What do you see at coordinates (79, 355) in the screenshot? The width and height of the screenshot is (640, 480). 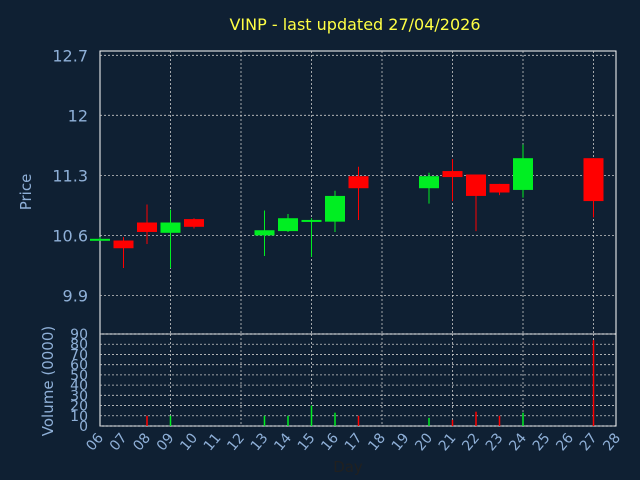 I see `volume-tick-label: 70` at bounding box center [79, 355].